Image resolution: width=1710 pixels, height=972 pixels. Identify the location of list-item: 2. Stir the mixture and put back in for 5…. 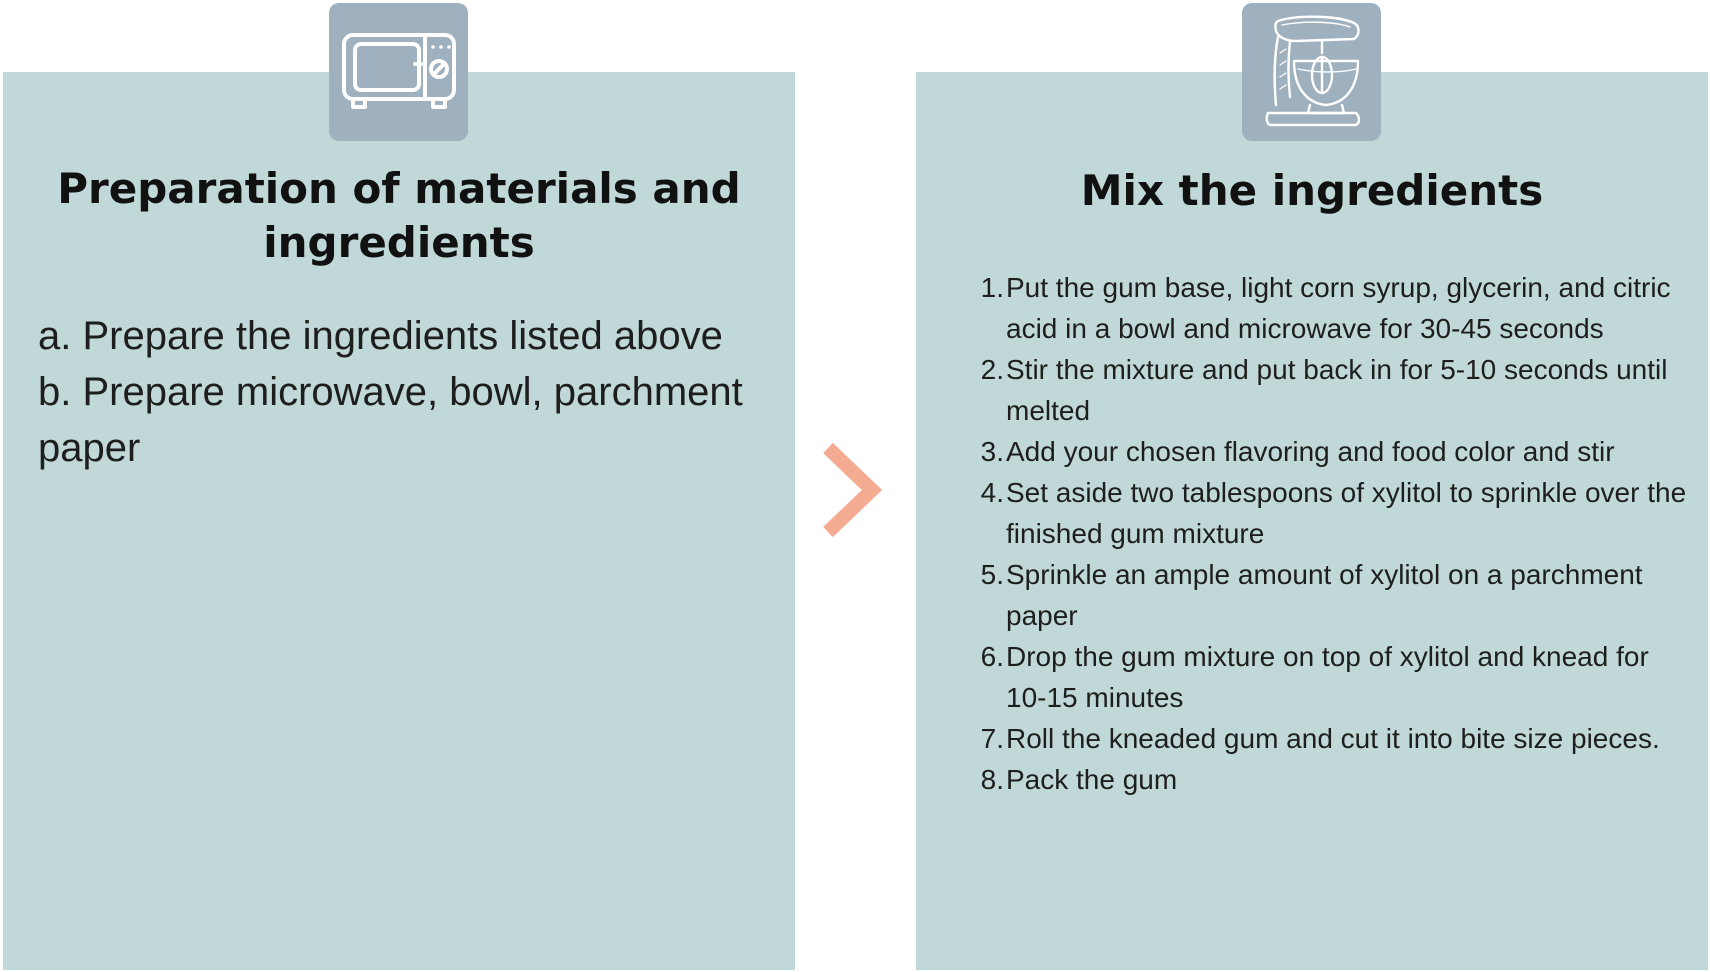
(1324, 390).